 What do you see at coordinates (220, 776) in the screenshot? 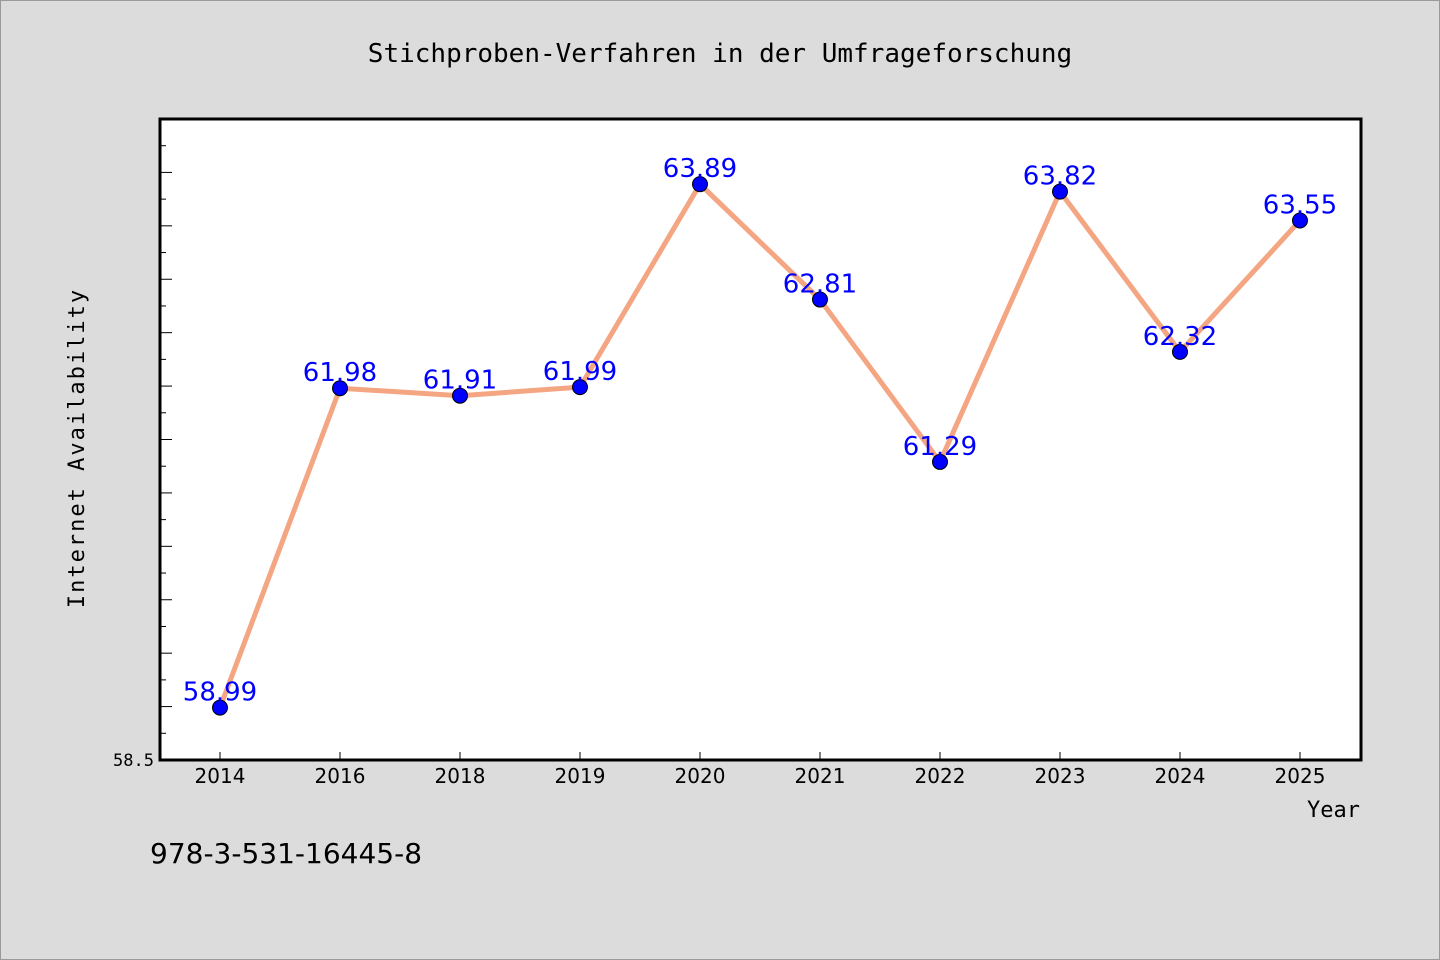
I see `x-tick-label: 2014` at bounding box center [220, 776].